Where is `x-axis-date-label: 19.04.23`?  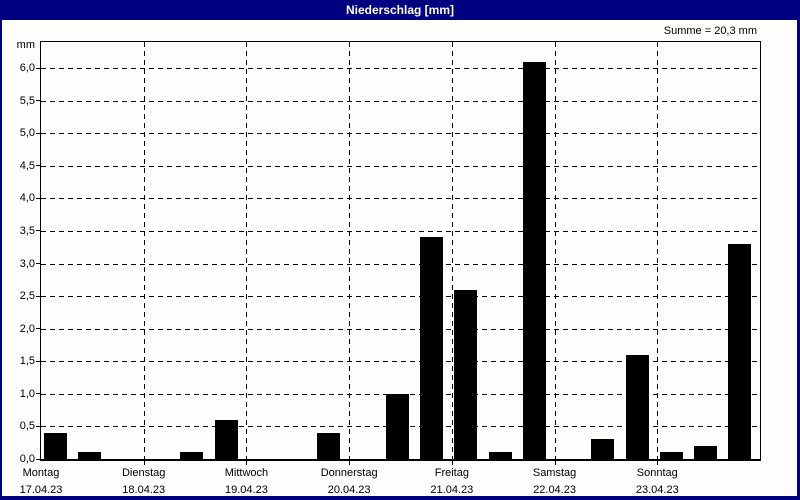 x-axis-date-label: 19.04.23 is located at coordinates (246, 490).